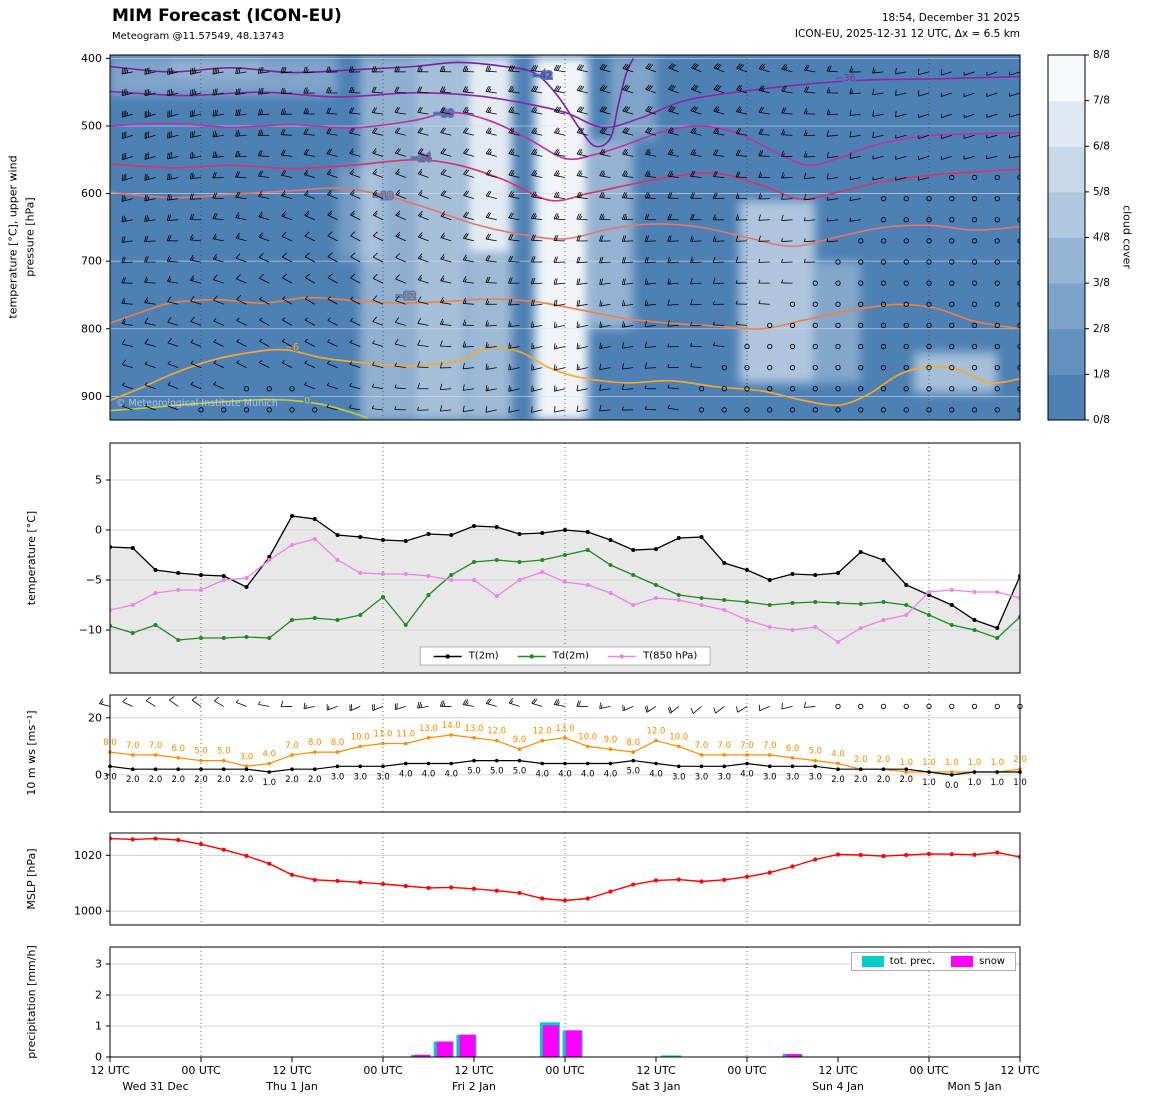 The image size is (1155, 1105). I want to click on svg-text: −36, so click(846, 78).